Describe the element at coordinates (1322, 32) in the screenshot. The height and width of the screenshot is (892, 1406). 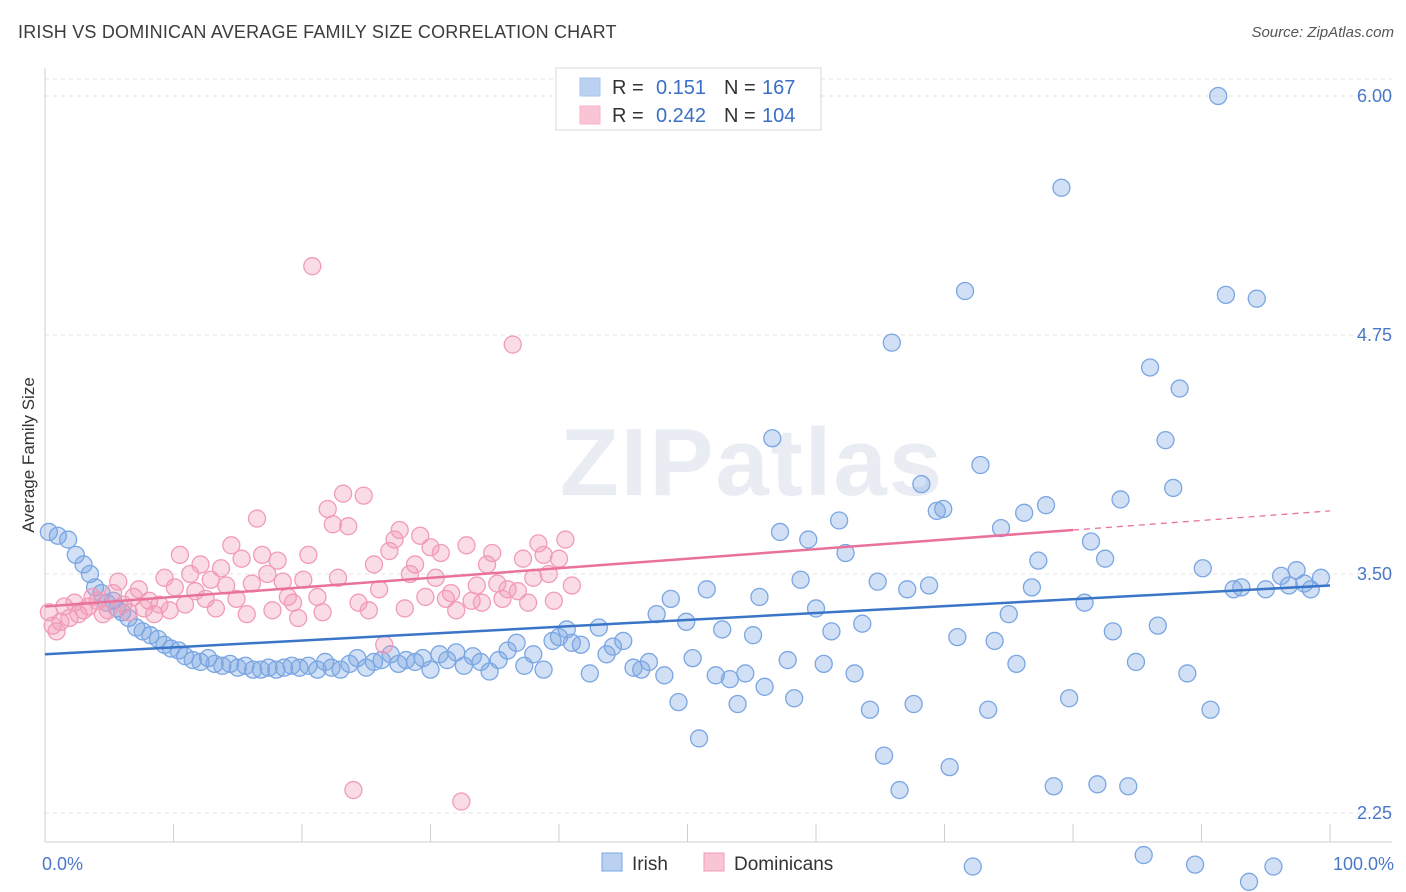
I see `chart-source: Source: ZipAtlas.com` at that location.